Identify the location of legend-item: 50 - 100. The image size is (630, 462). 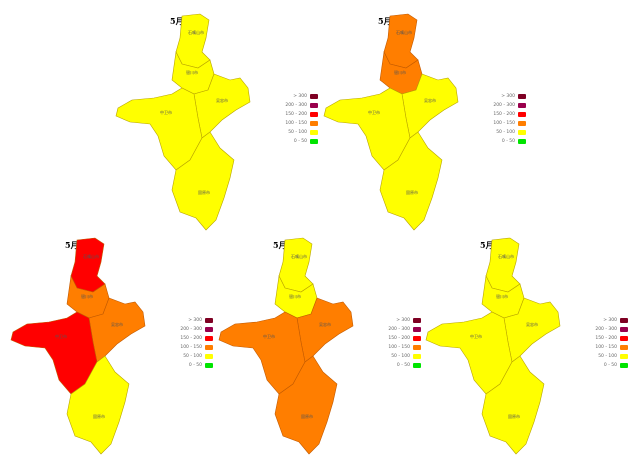
(183, 356).